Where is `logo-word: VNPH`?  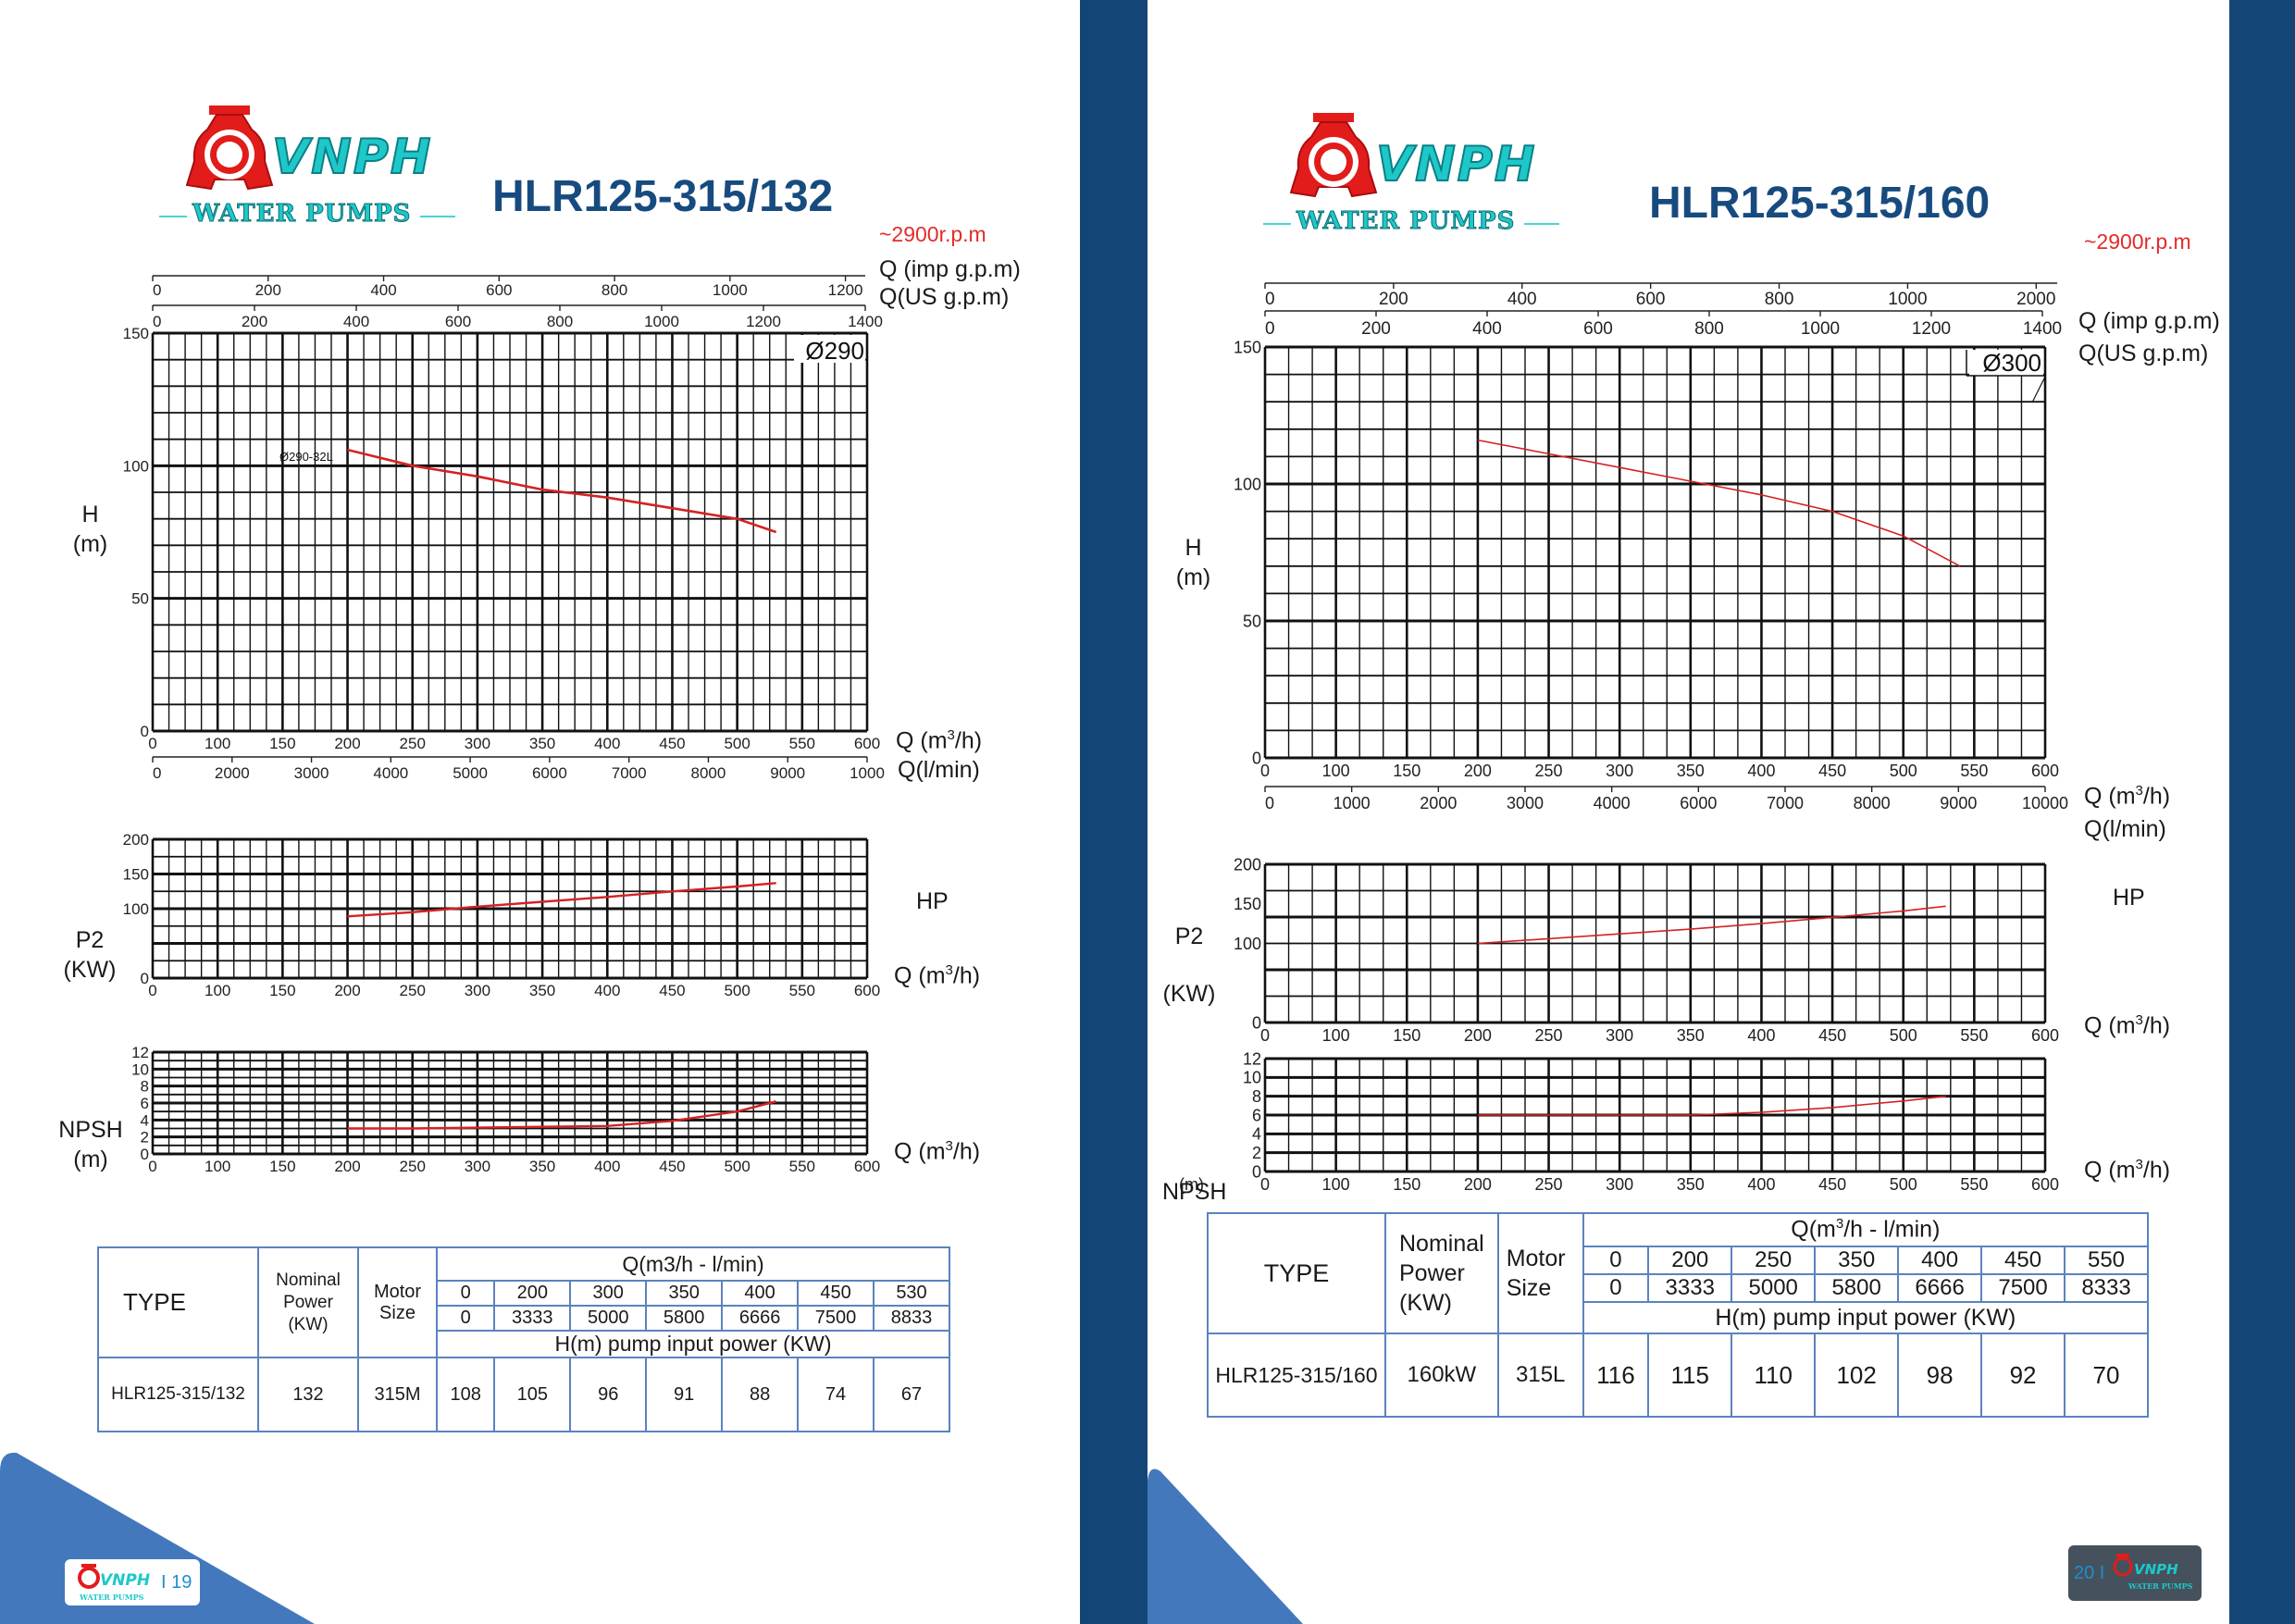
logo-word: VNPH is located at coordinates (1456, 164).